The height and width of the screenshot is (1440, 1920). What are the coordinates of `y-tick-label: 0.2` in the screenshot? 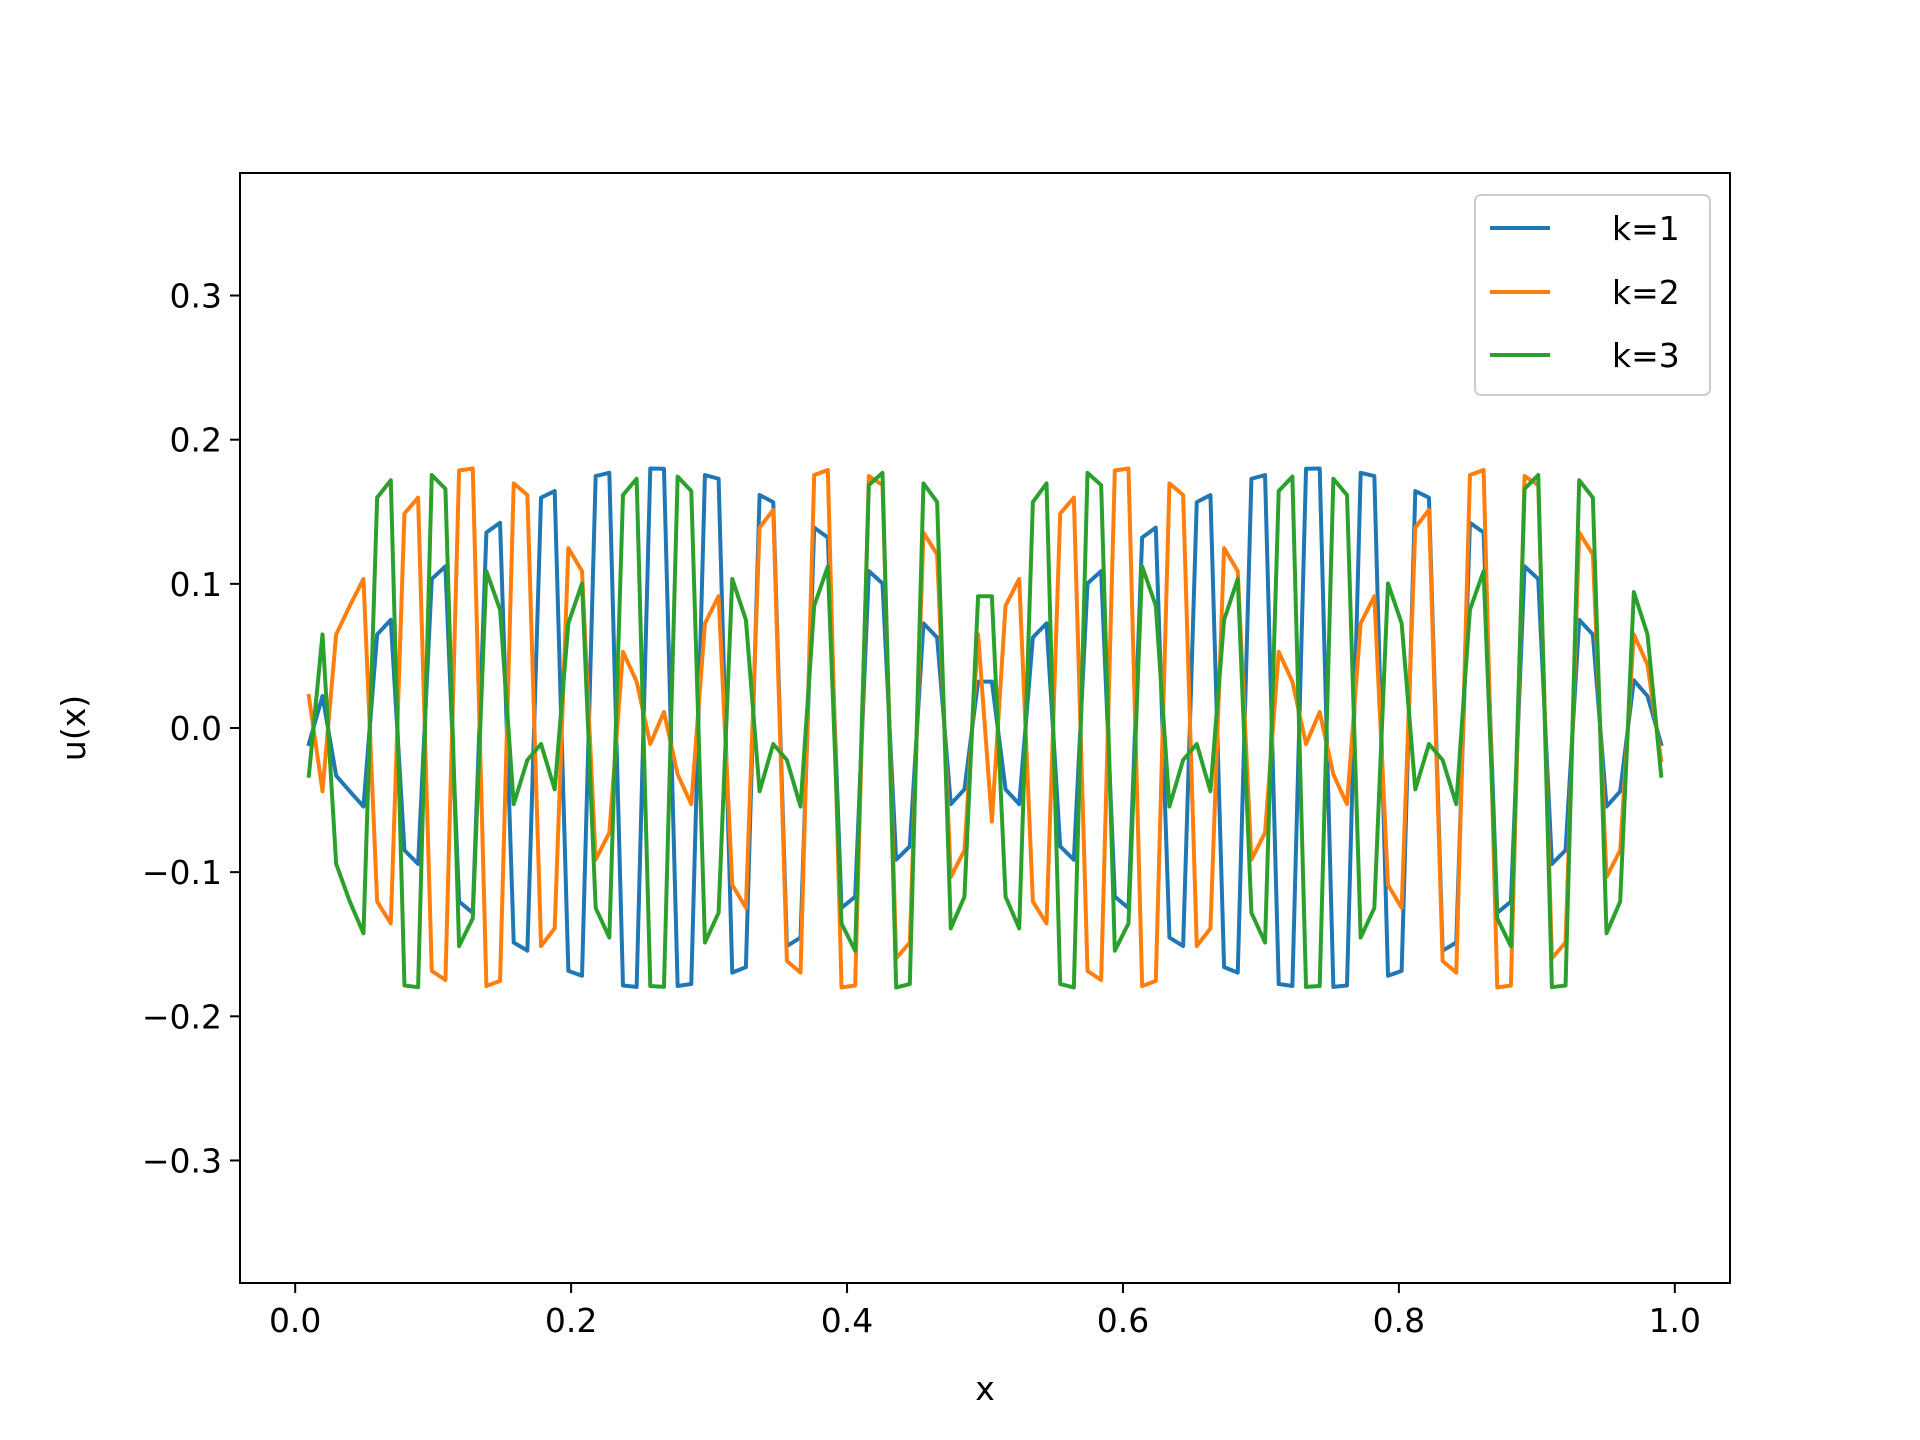 It's located at (196, 440).